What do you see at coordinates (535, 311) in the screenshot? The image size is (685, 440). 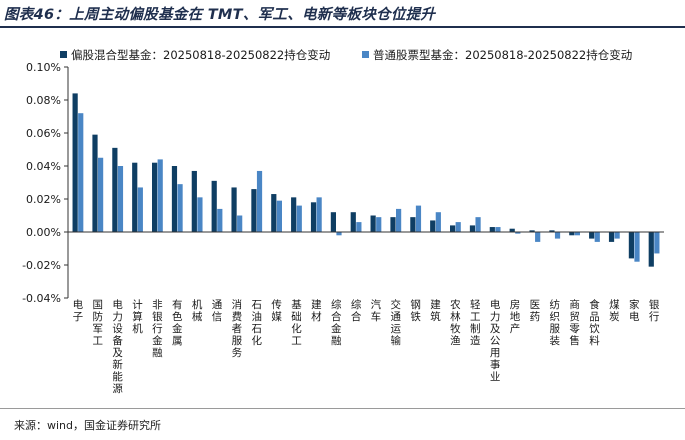 I see `x-tick-label: 医药` at bounding box center [535, 311].